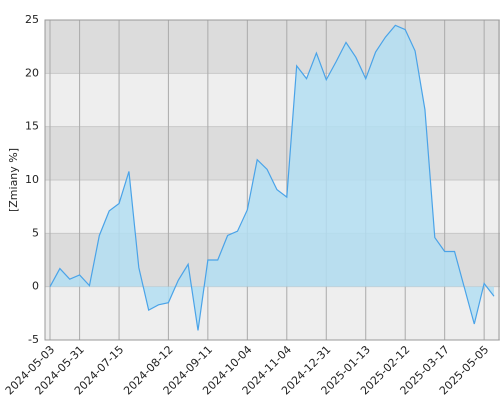 The height and width of the screenshot is (400, 500). I want to click on y-axis-label: [Zmiany %], so click(13, 180).